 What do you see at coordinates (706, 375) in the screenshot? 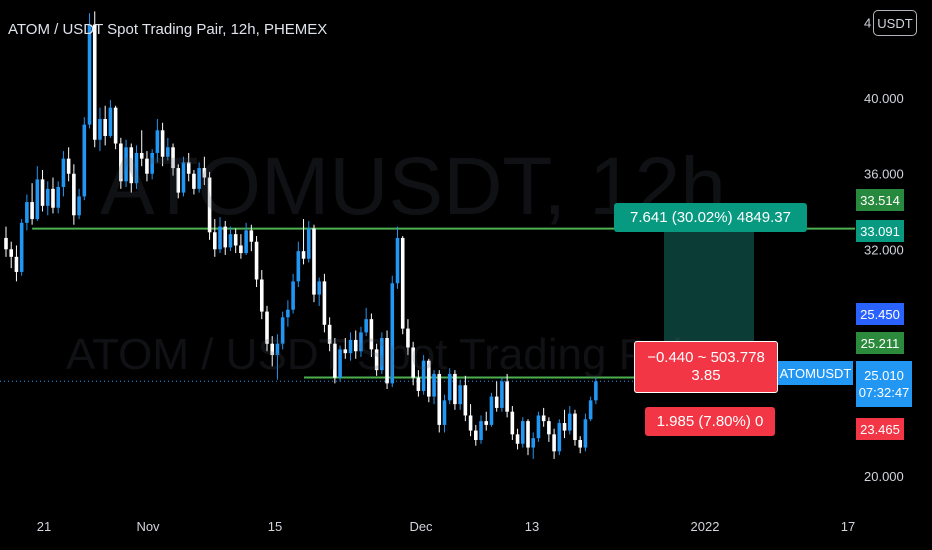
I see `risk-reward-ratio: 3.85` at bounding box center [706, 375].